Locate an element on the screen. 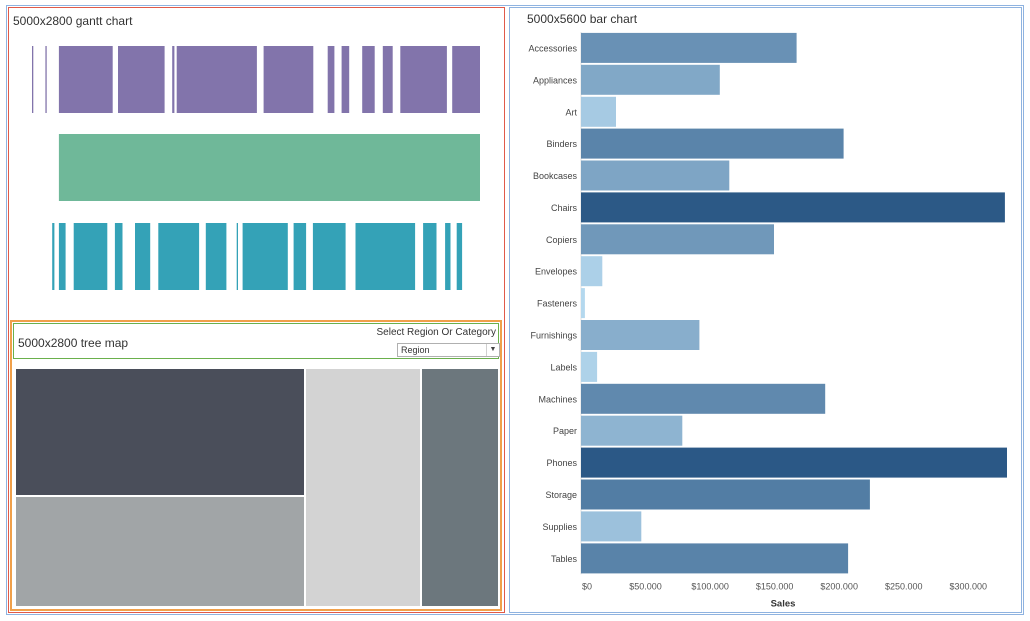 The image size is (1030, 621). category-label-bookcases: Bookcases is located at coordinates (555, 176).